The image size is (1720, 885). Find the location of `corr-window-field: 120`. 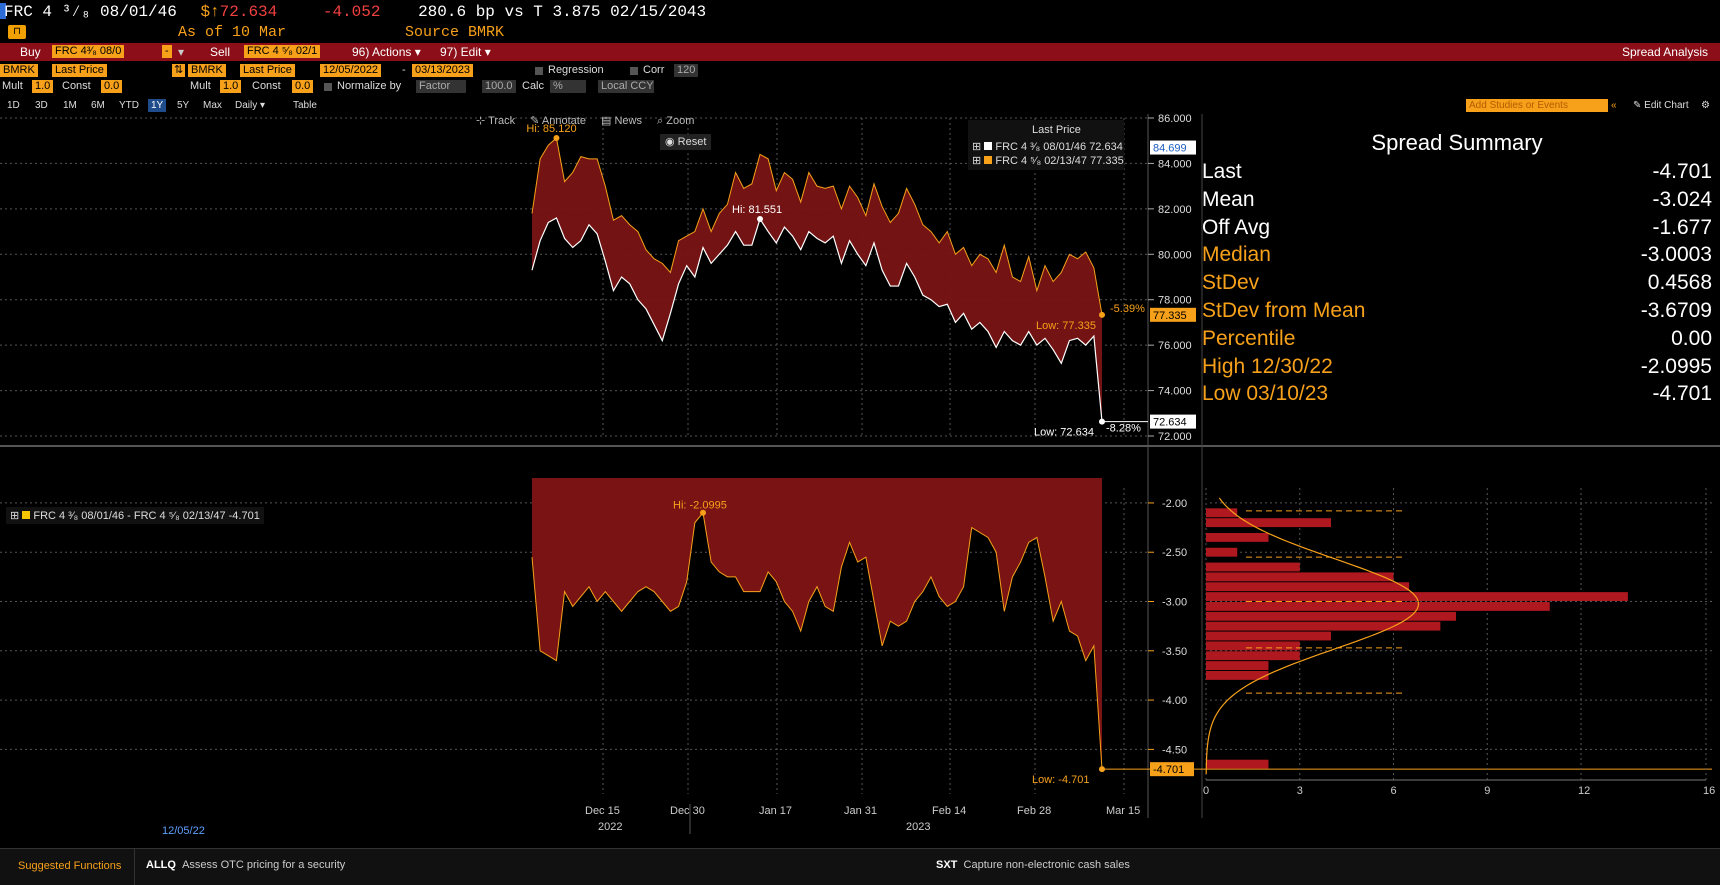

corr-window-field: 120 is located at coordinates (686, 70).